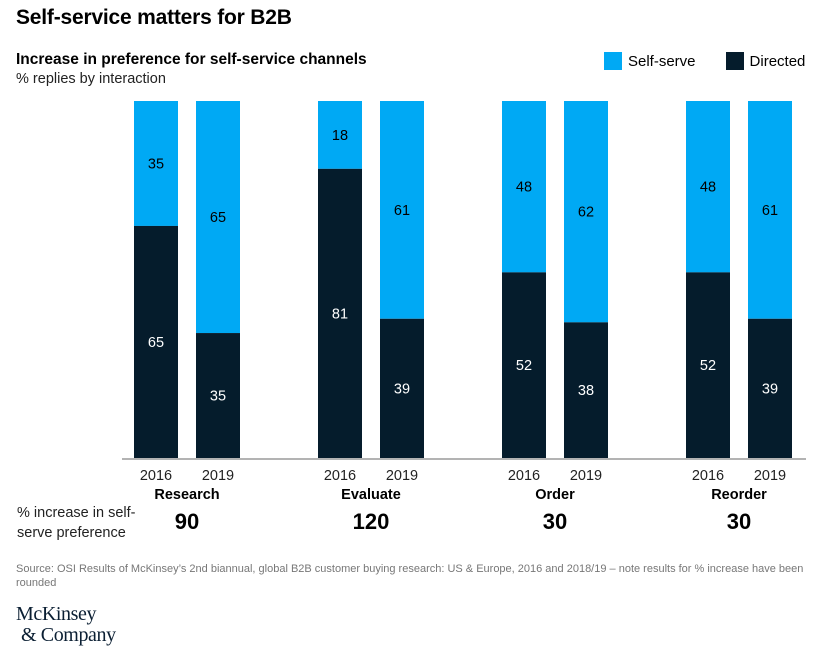 This screenshot has height=659, width=826. What do you see at coordinates (76, 523) in the screenshot?
I see `pct-increase-row-label: % increase in self-serve preference` at bounding box center [76, 523].